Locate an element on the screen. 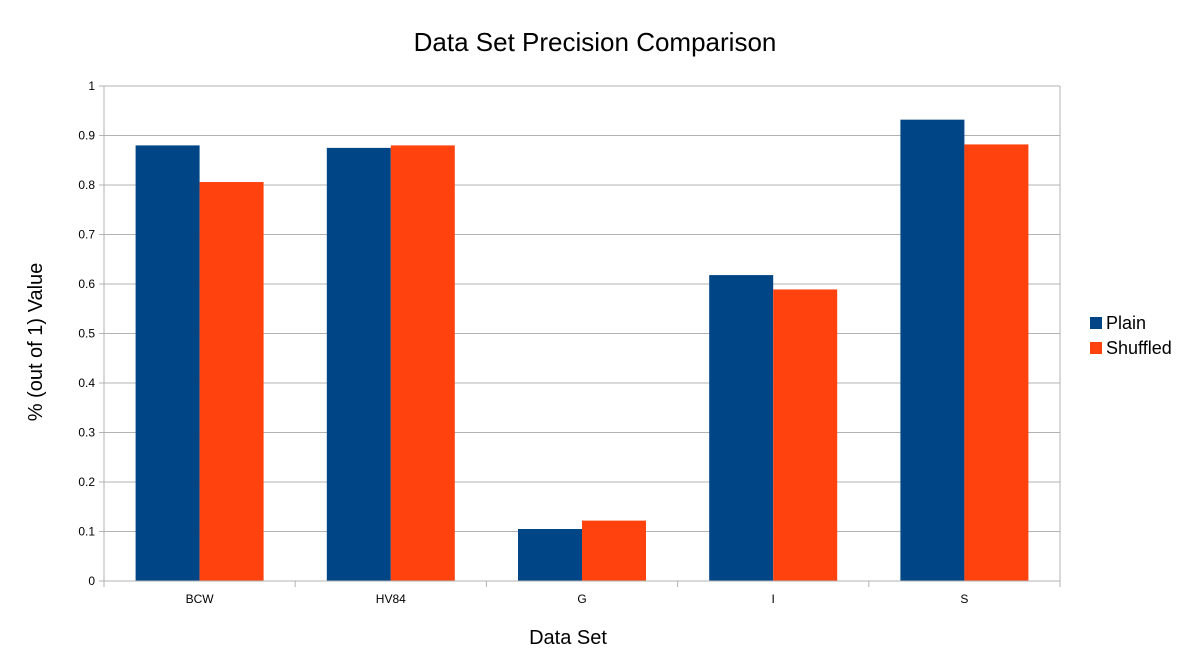 The height and width of the screenshot is (670, 1191). bar-plain-s is located at coordinates (932, 350).